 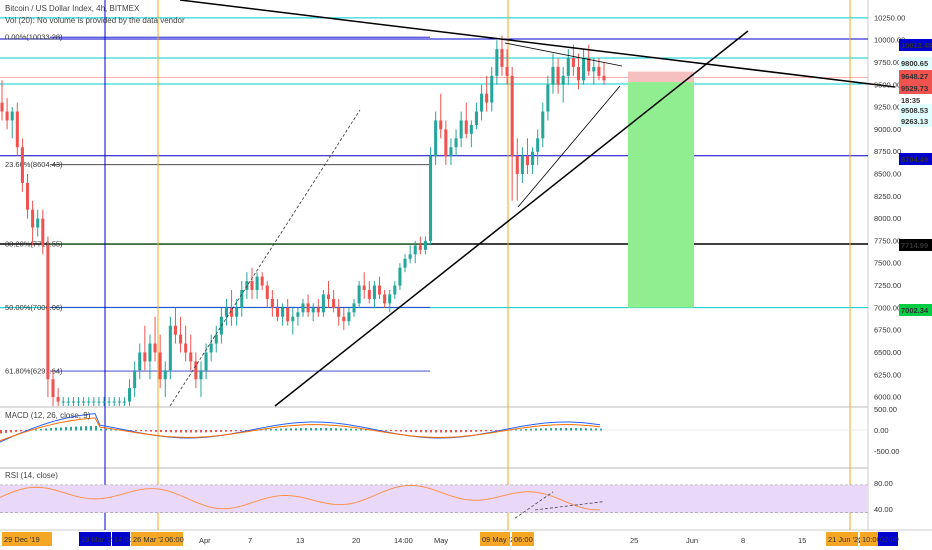 I want to click on time-tick-label: Jun, so click(x=692, y=540).